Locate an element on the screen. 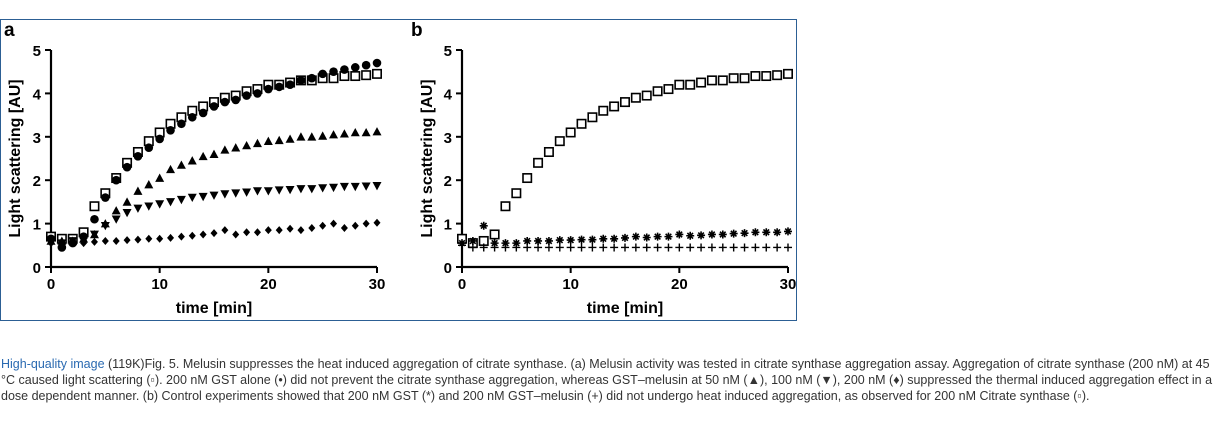  x-tick-label: 0 is located at coordinates (51, 284).